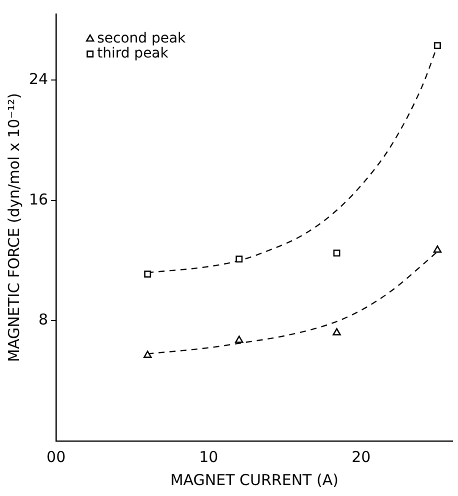 This screenshot has width=458, height=496. What do you see at coordinates (38, 79) in the screenshot?
I see `y-tick-label: 24` at bounding box center [38, 79].